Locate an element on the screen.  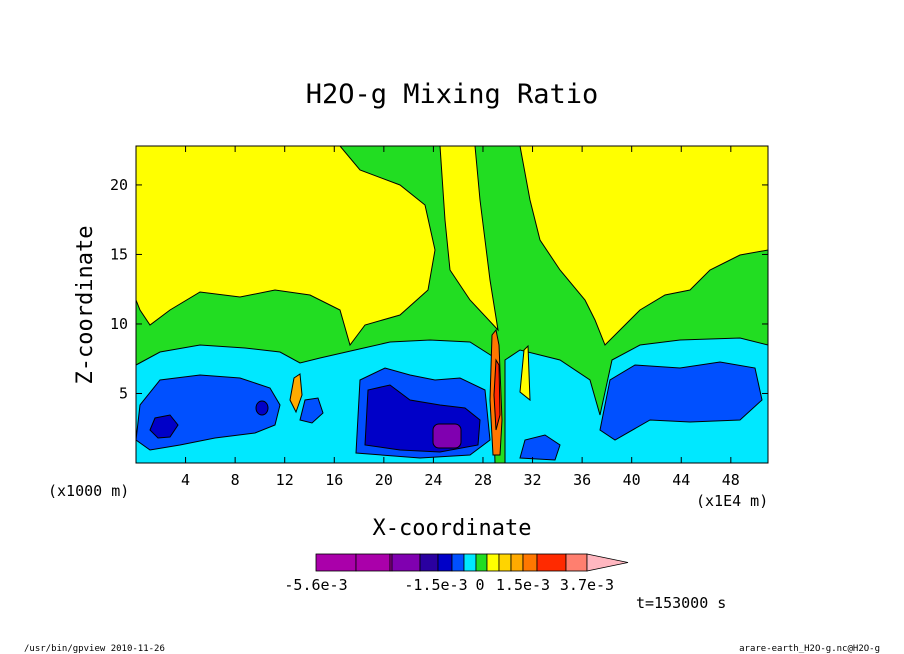
x-unit-label: (x1000 m) is located at coordinates (88, 491).